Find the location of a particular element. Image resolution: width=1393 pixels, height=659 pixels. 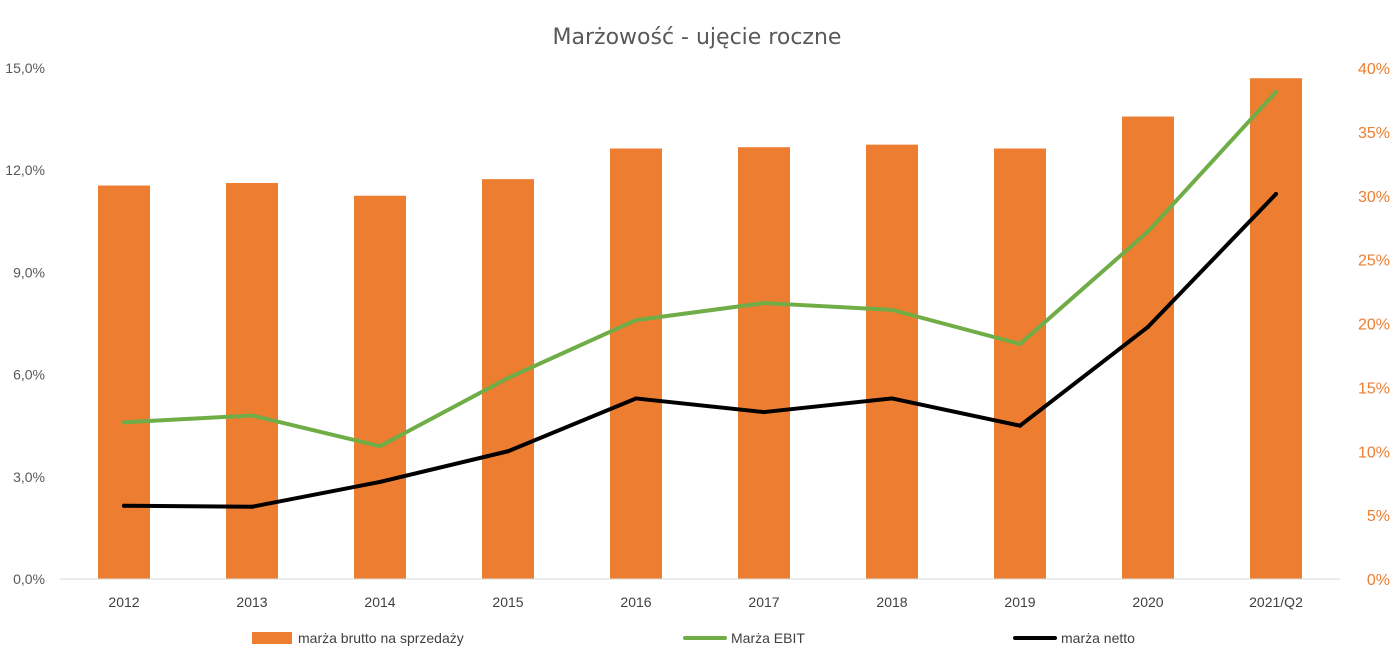

right-axis-tick-label: 40% is located at coordinates (1374, 69).